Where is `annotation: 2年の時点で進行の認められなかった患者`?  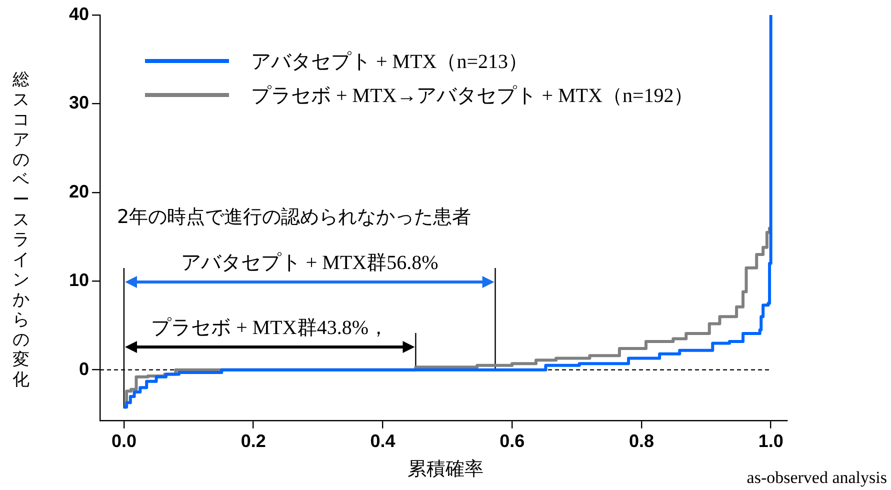 annotation: 2年の時点で進行の認められなかった患者 is located at coordinates (294, 217).